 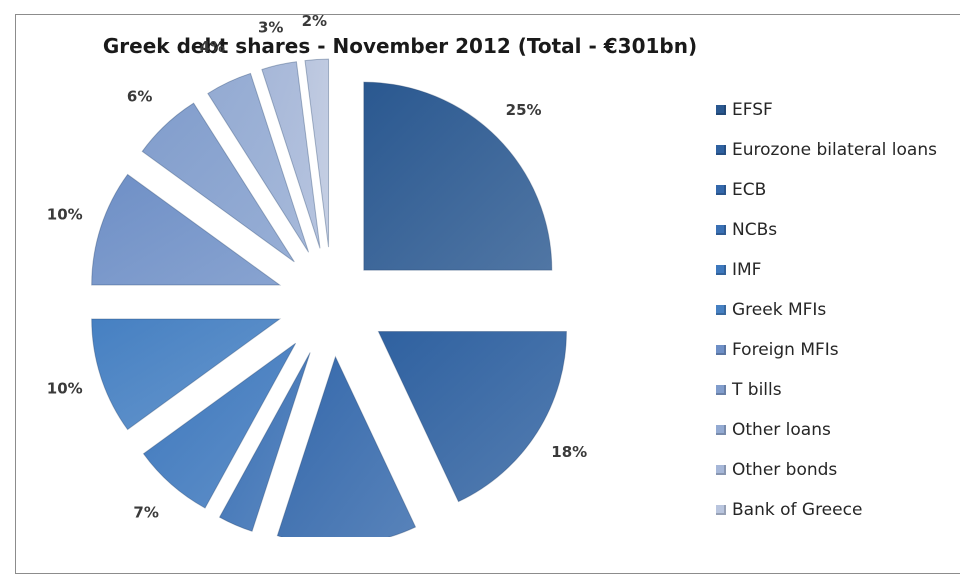 What do you see at coordinates (826, 110) in the screenshot?
I see `legend-item-efsf: EFSF` at bounding box center [826, 110].